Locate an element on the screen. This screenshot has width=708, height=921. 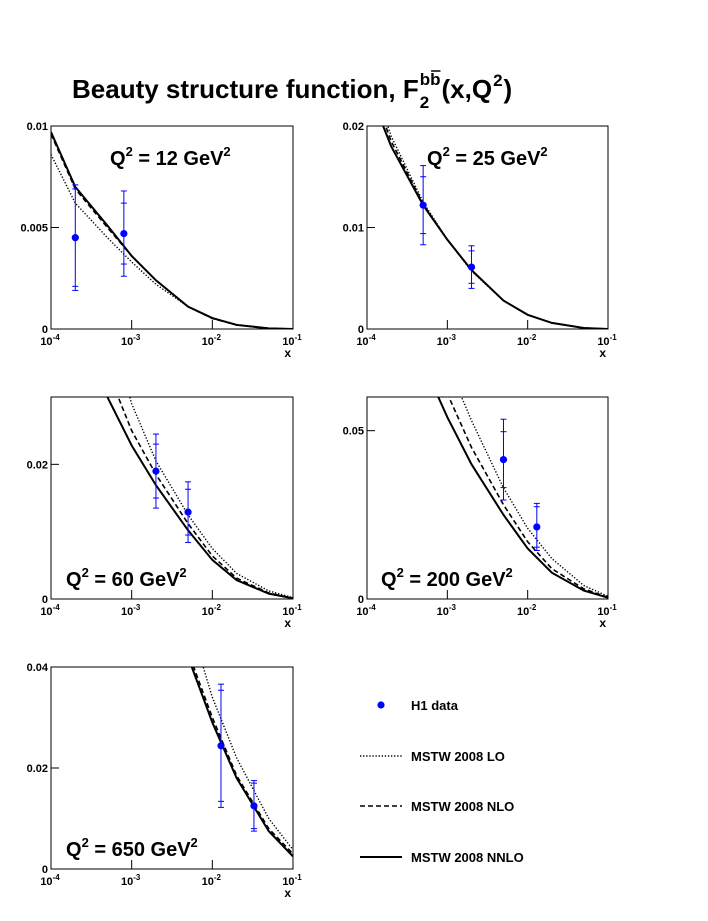
y-tick-label: 0.01 is located at coordinates (37, 127).